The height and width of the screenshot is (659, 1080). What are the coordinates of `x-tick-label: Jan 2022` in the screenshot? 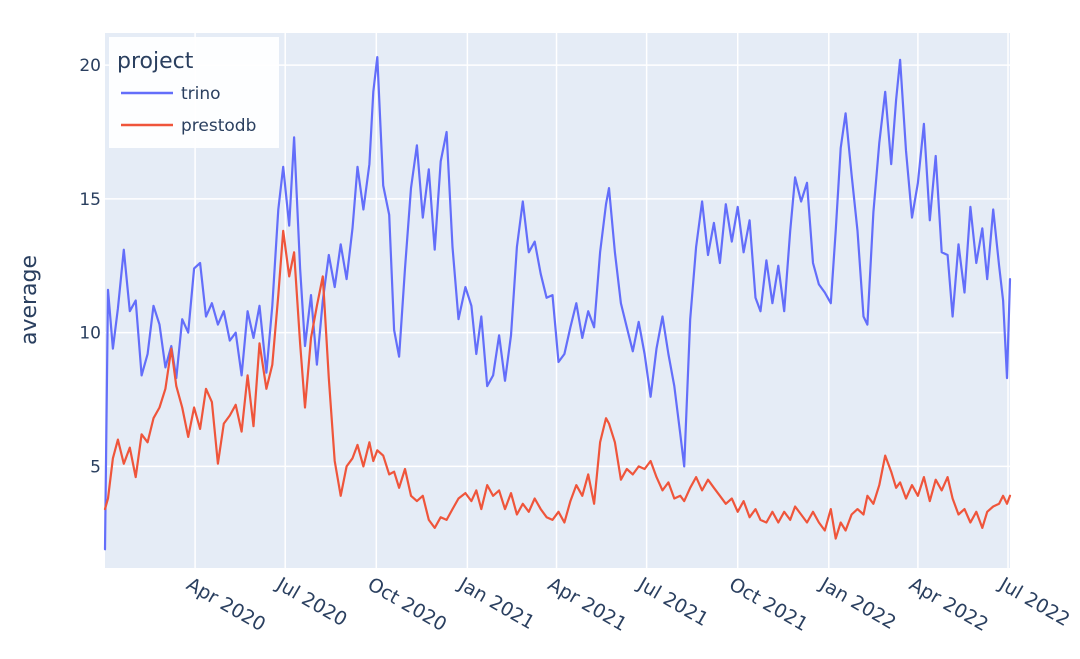 It's located at (857, 603).